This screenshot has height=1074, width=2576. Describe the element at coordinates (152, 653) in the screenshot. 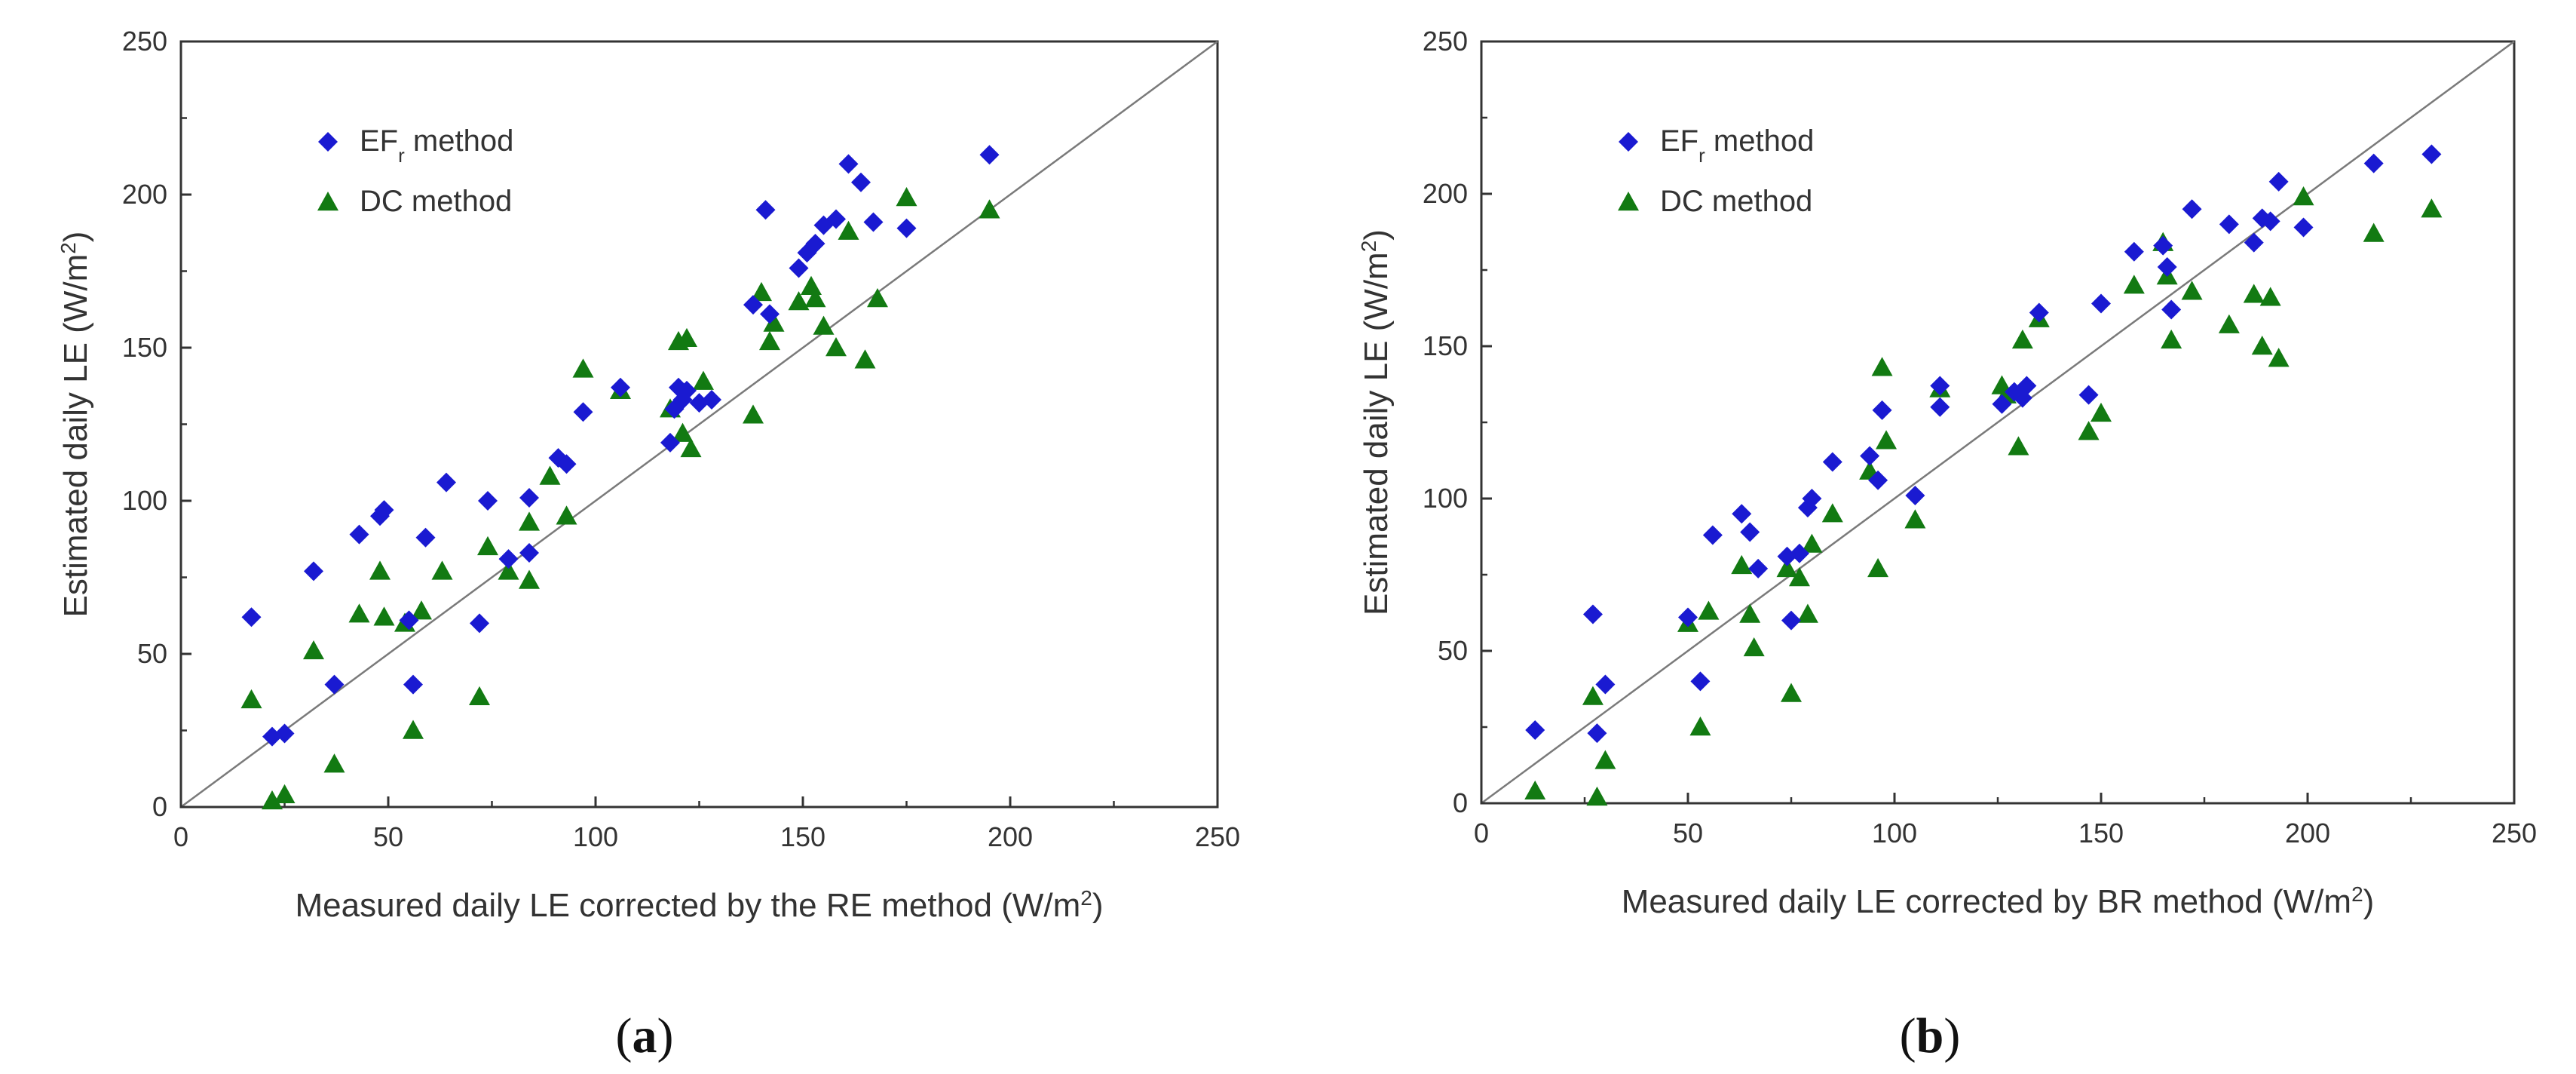

I see `panel-a-y-tick-label: 50` at that location.